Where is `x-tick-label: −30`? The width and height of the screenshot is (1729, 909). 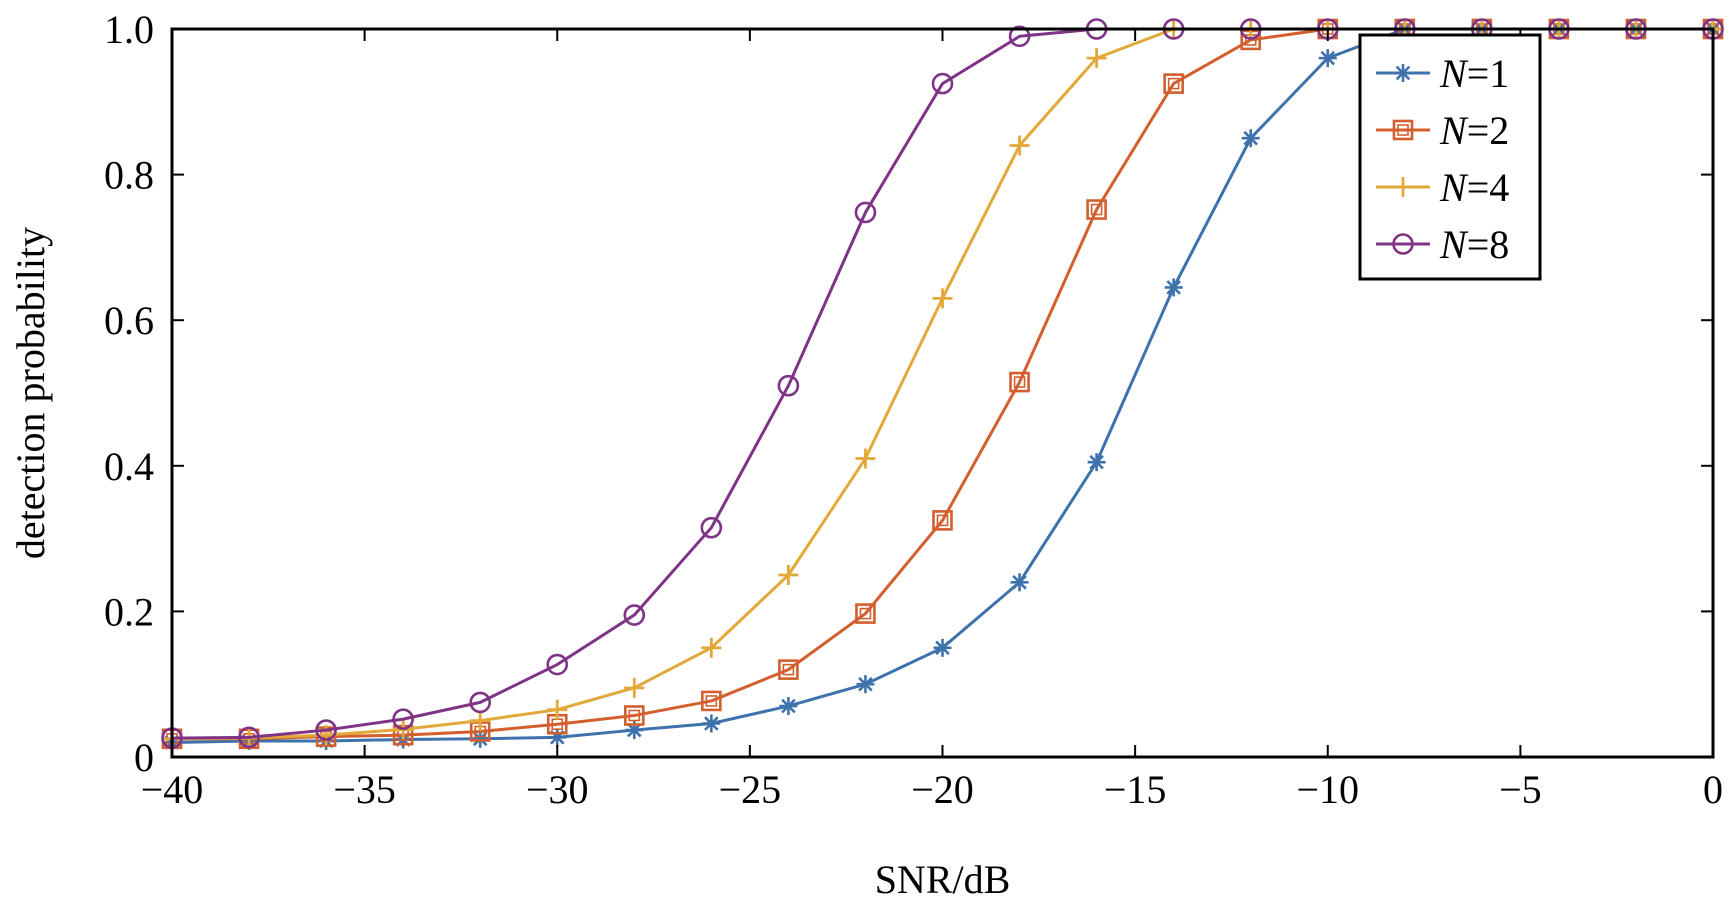
x-tick-label: −30 is located at coordinates (557, 789).